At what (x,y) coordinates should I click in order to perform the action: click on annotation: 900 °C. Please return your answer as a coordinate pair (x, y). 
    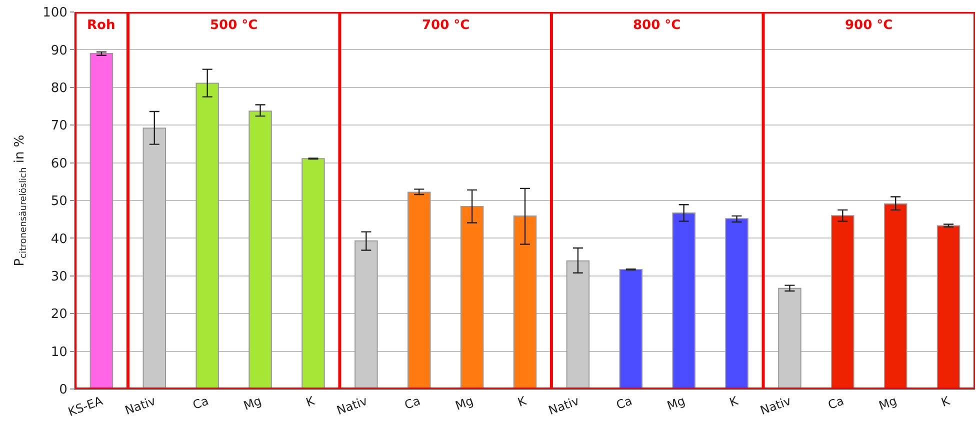
    Looking at the image, I should click on (869, 25).